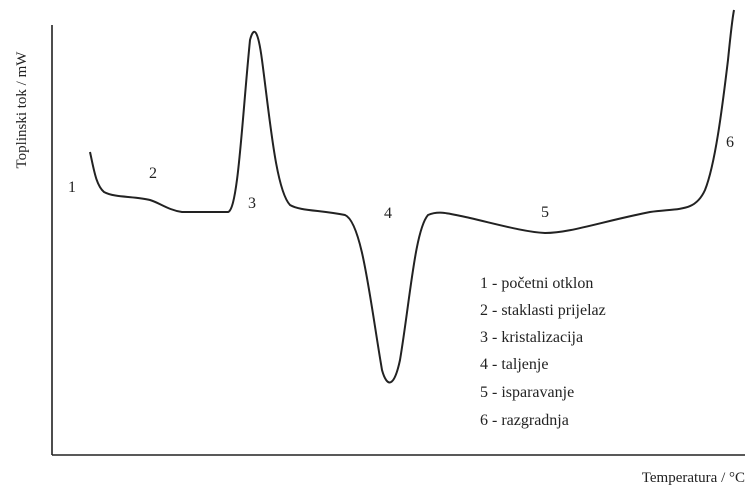 The width and height of the screenshot is (753, 488). I want to click on y-axis-label: Toplinski tok / mW, so click(22, 110).